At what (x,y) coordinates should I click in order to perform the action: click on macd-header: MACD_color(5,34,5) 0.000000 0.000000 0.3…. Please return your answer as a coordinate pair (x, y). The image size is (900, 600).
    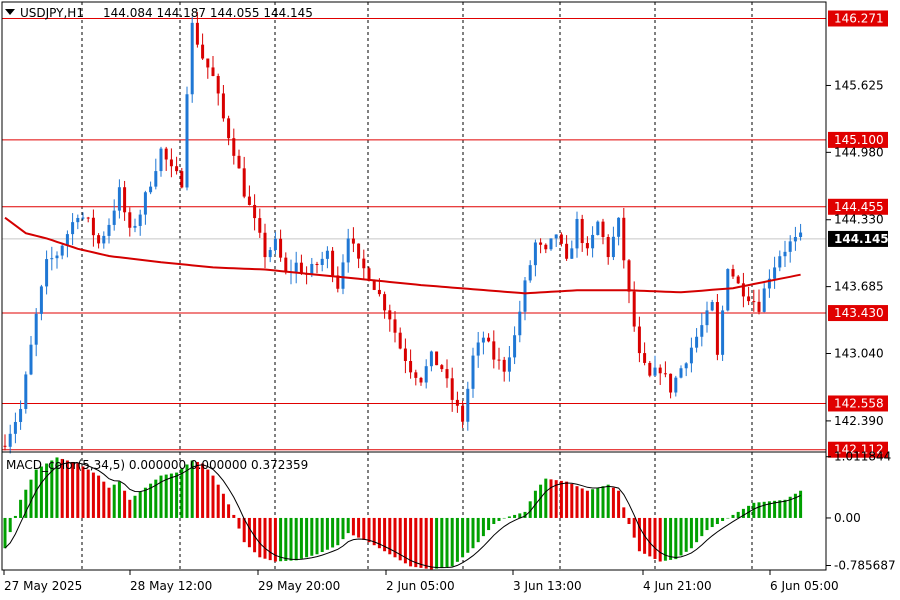
    Looking at the image, I should click on (157, 465).